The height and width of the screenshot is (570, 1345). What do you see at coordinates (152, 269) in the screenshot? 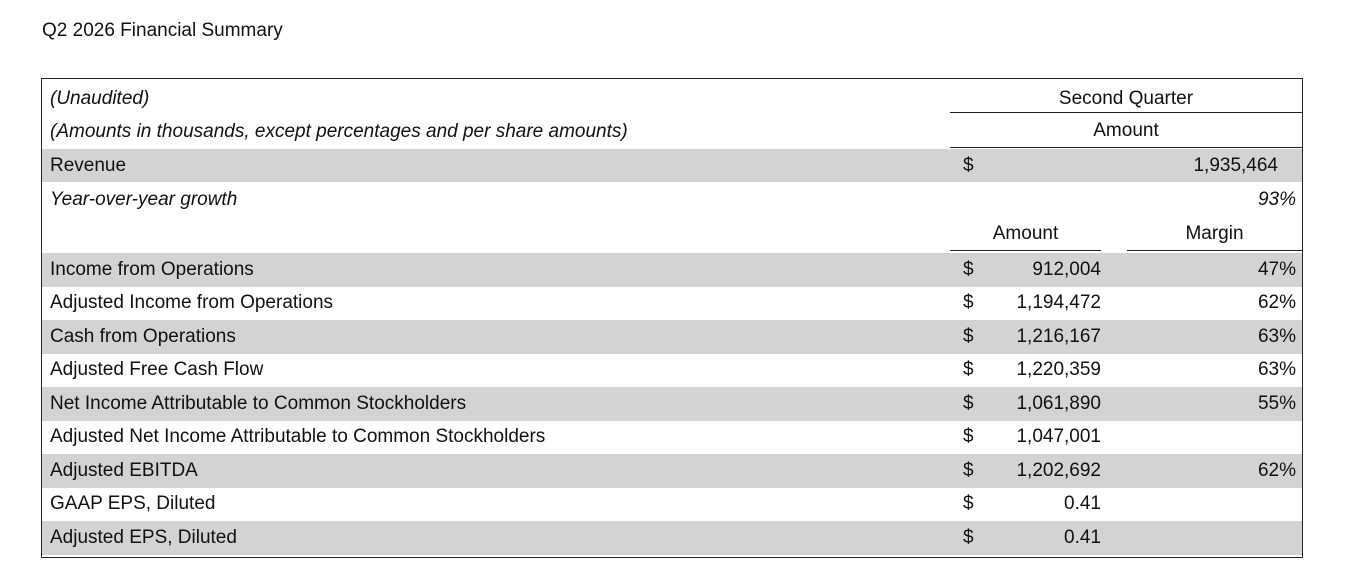
I see `row-label: Income from Operations` at bounding box center [152, 269].